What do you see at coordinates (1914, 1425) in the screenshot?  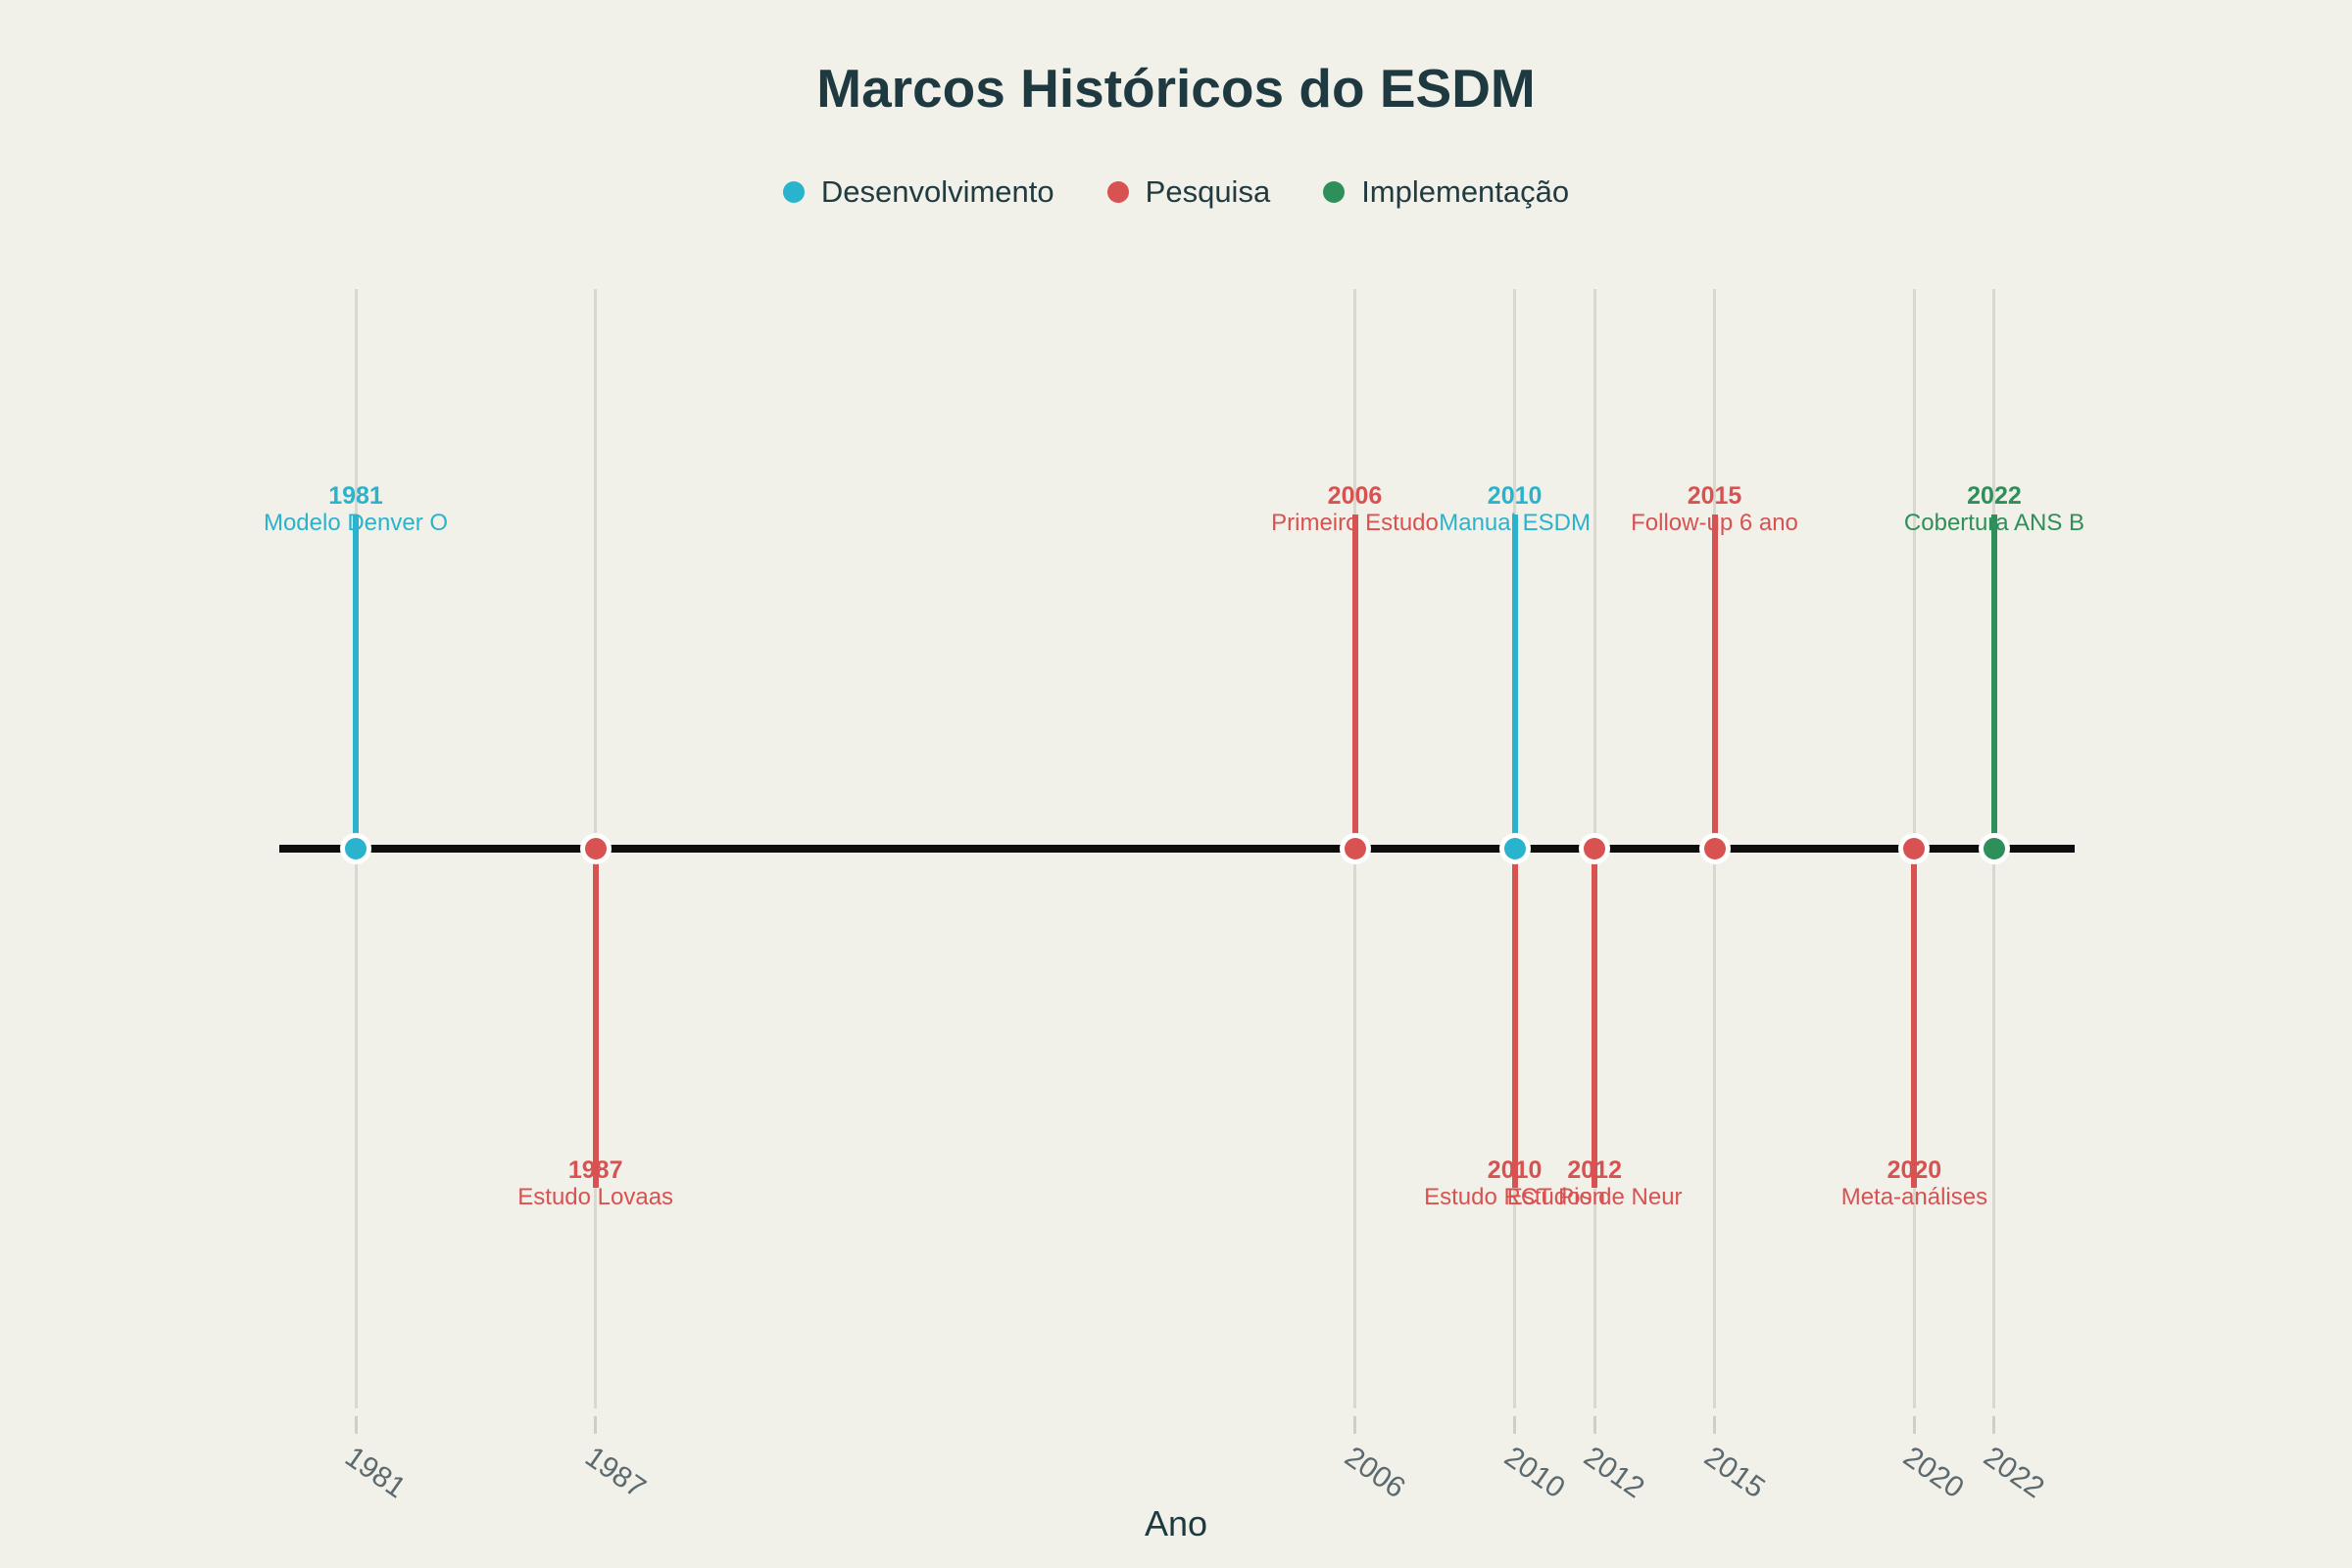 I see `tick-mark-2020` at bounding box center [1914, 1425].